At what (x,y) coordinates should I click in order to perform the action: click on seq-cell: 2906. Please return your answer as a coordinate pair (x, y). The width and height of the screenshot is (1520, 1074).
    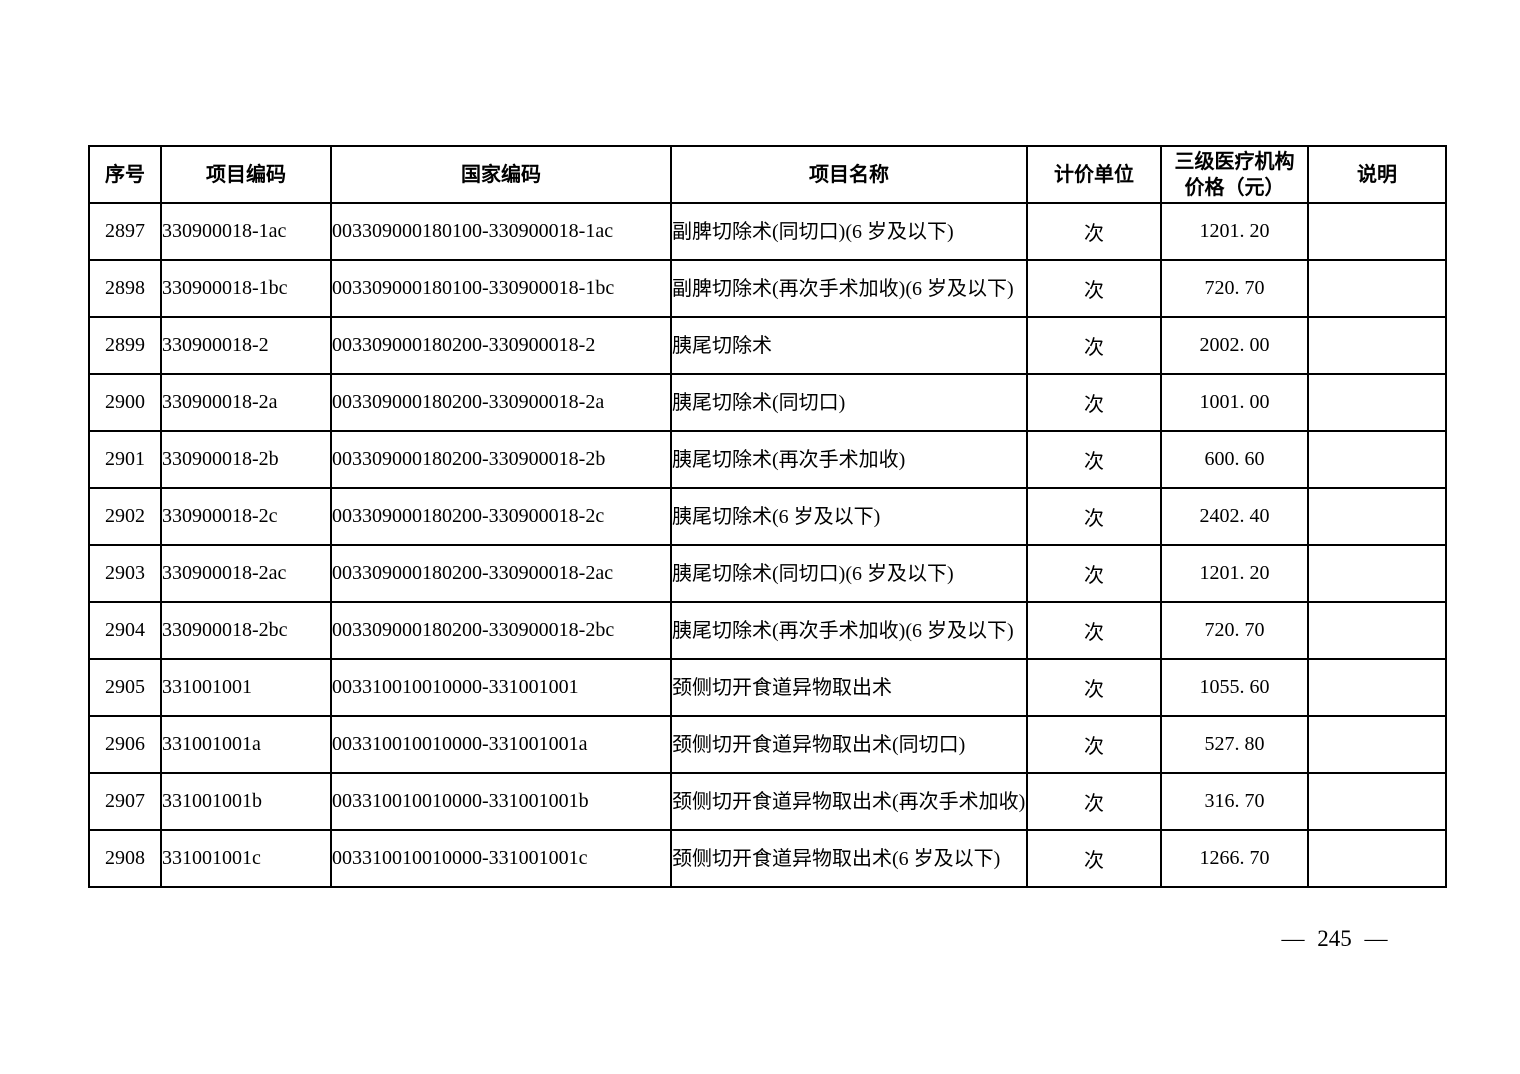
    Looking at the image, I should click on (125, 744).